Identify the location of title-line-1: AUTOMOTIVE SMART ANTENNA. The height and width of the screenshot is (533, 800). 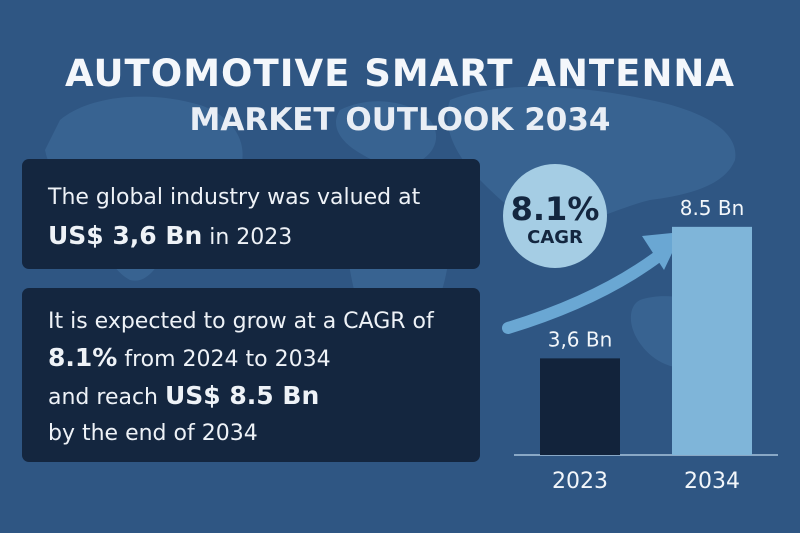
(400, 73).